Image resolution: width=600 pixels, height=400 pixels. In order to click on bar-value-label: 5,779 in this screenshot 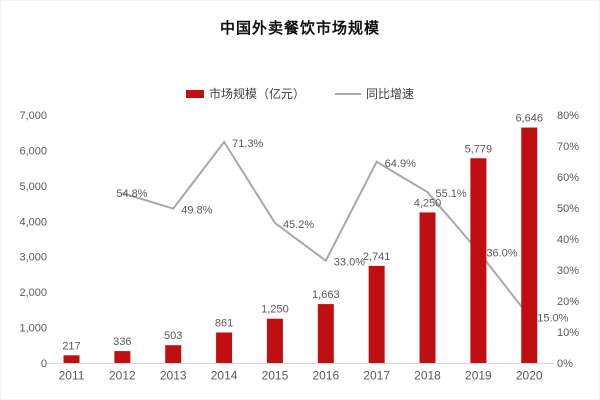, I will do `click(479, 149)`.